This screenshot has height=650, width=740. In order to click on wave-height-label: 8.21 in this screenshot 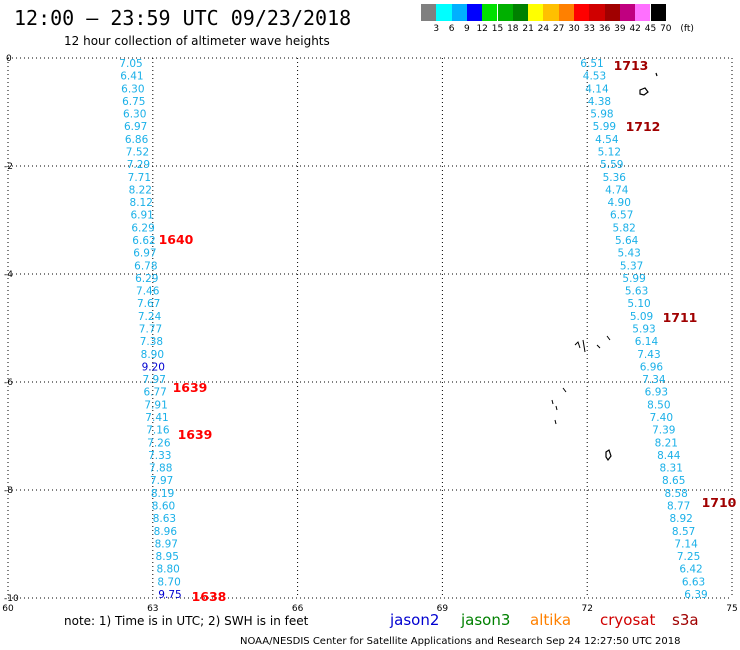, I will do `click(666, 443)`.